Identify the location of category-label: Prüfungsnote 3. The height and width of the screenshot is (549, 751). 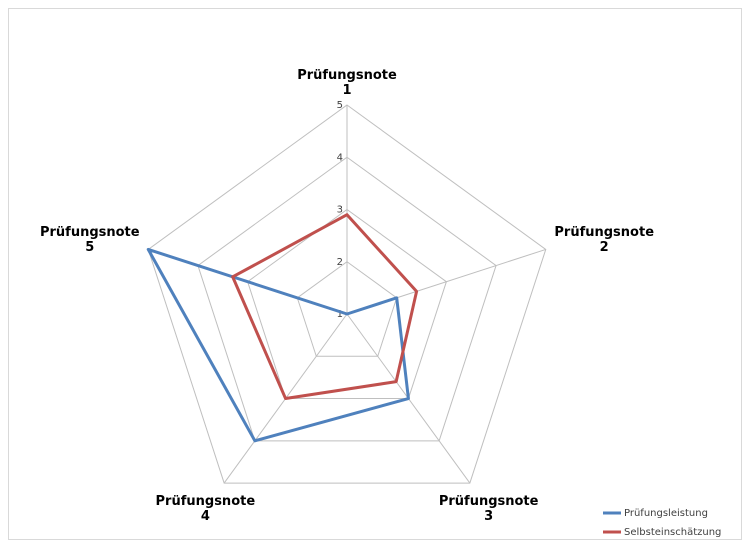
(488, 508).